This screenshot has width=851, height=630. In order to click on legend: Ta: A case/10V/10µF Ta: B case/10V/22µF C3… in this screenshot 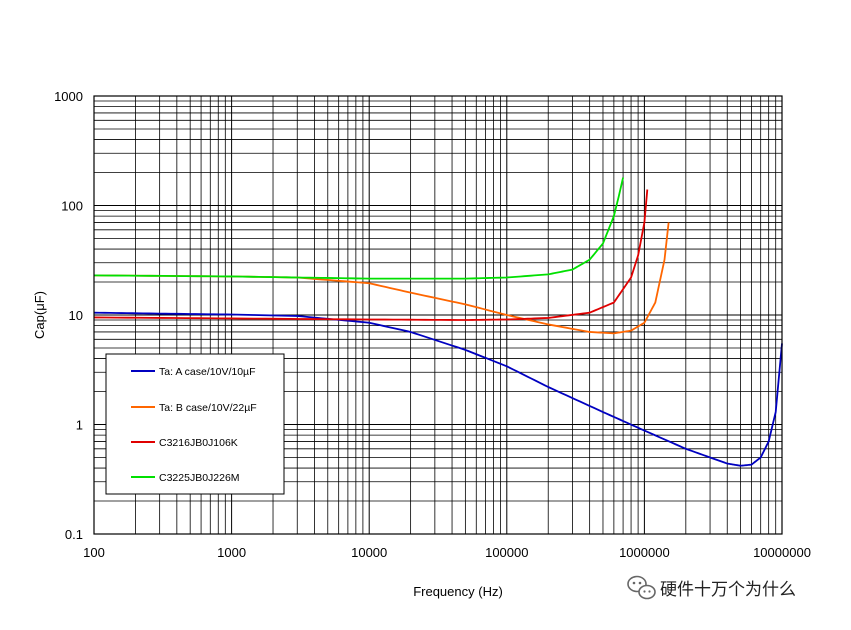, I will do `click(195, 424)`.